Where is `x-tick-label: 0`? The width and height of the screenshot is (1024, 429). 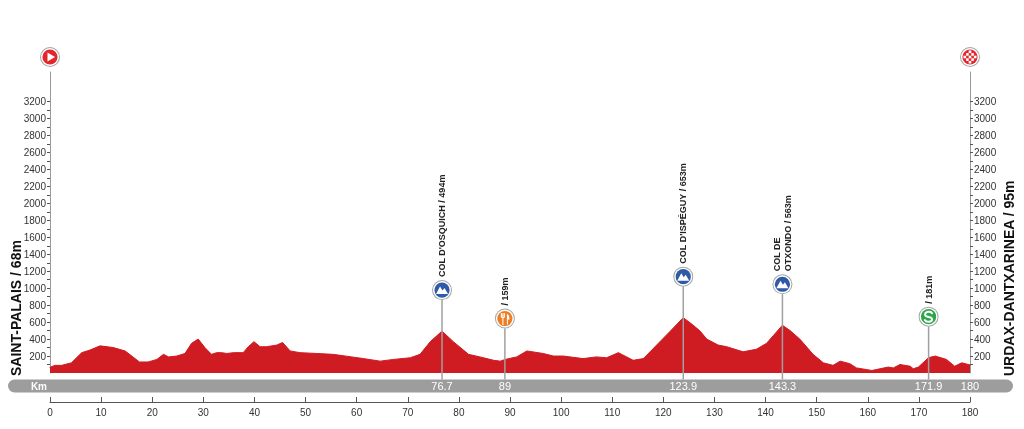 x-tick-label: 0 is located at coordinates (50, 412).